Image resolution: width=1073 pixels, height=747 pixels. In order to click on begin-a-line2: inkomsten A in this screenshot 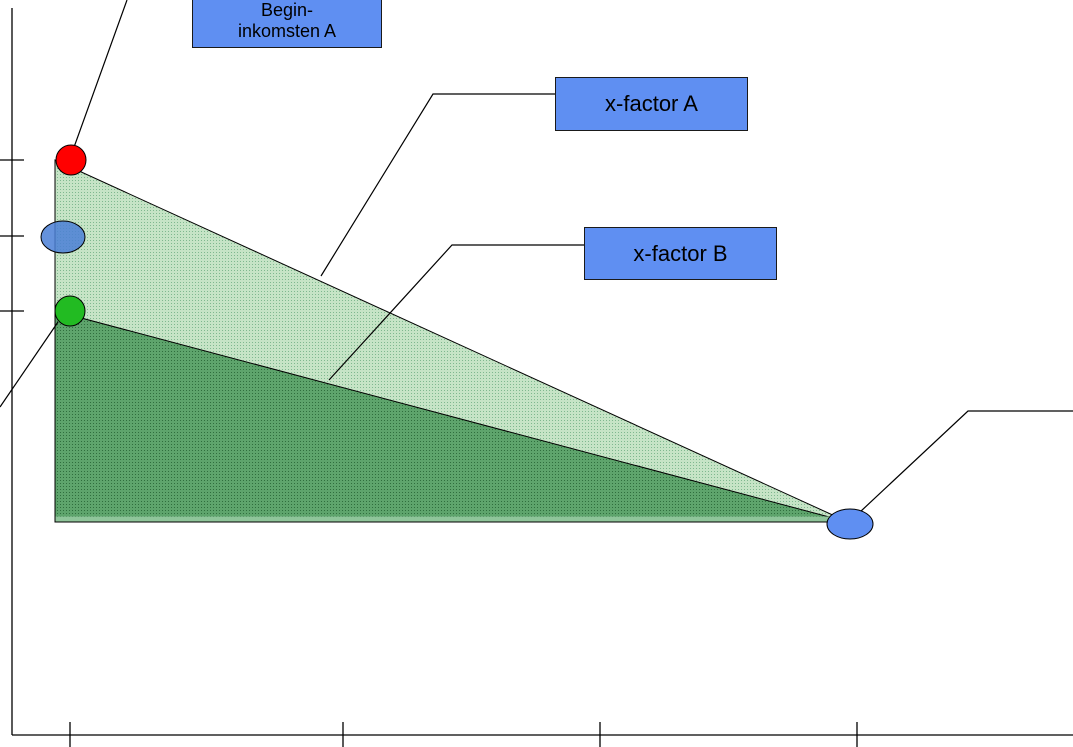, I will do `click(287, 31)`.